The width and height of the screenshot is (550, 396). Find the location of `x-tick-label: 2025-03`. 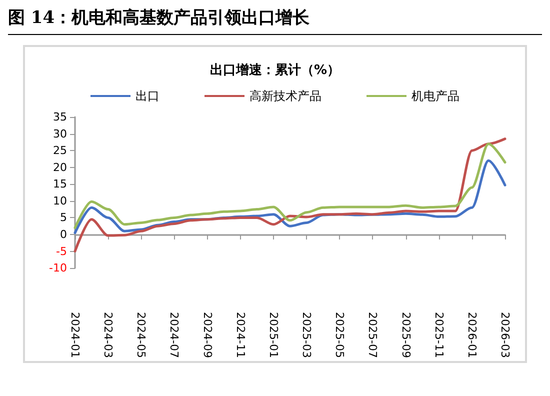

x-tick-label: 2025-03 is located at coordinates (307, 335).